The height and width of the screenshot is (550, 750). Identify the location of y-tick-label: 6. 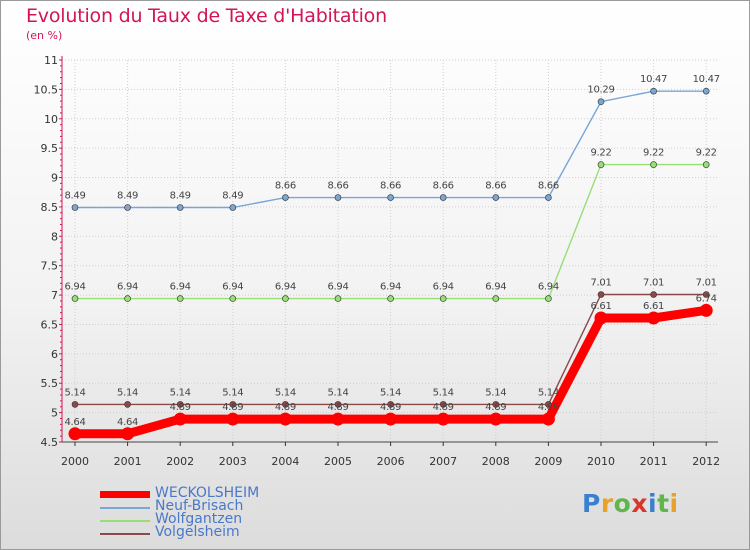
(54, 354).